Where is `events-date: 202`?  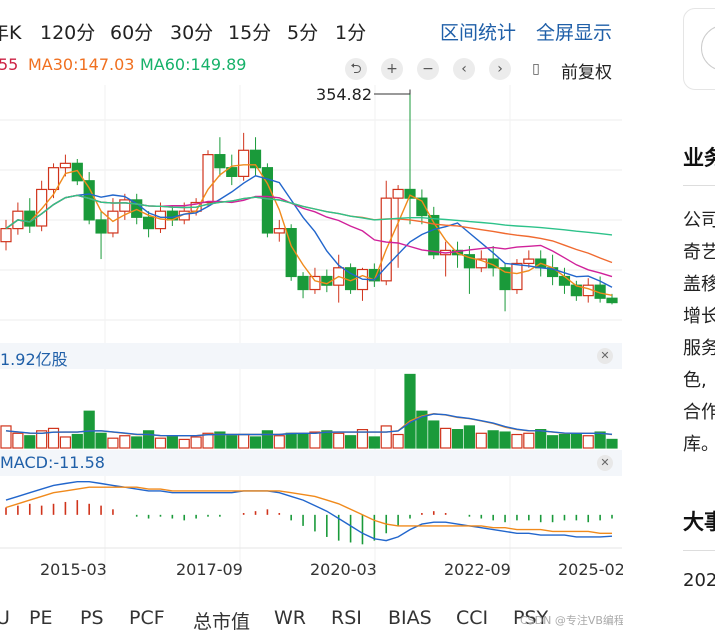
events-date: 202 is located at coordinates (699, 580).